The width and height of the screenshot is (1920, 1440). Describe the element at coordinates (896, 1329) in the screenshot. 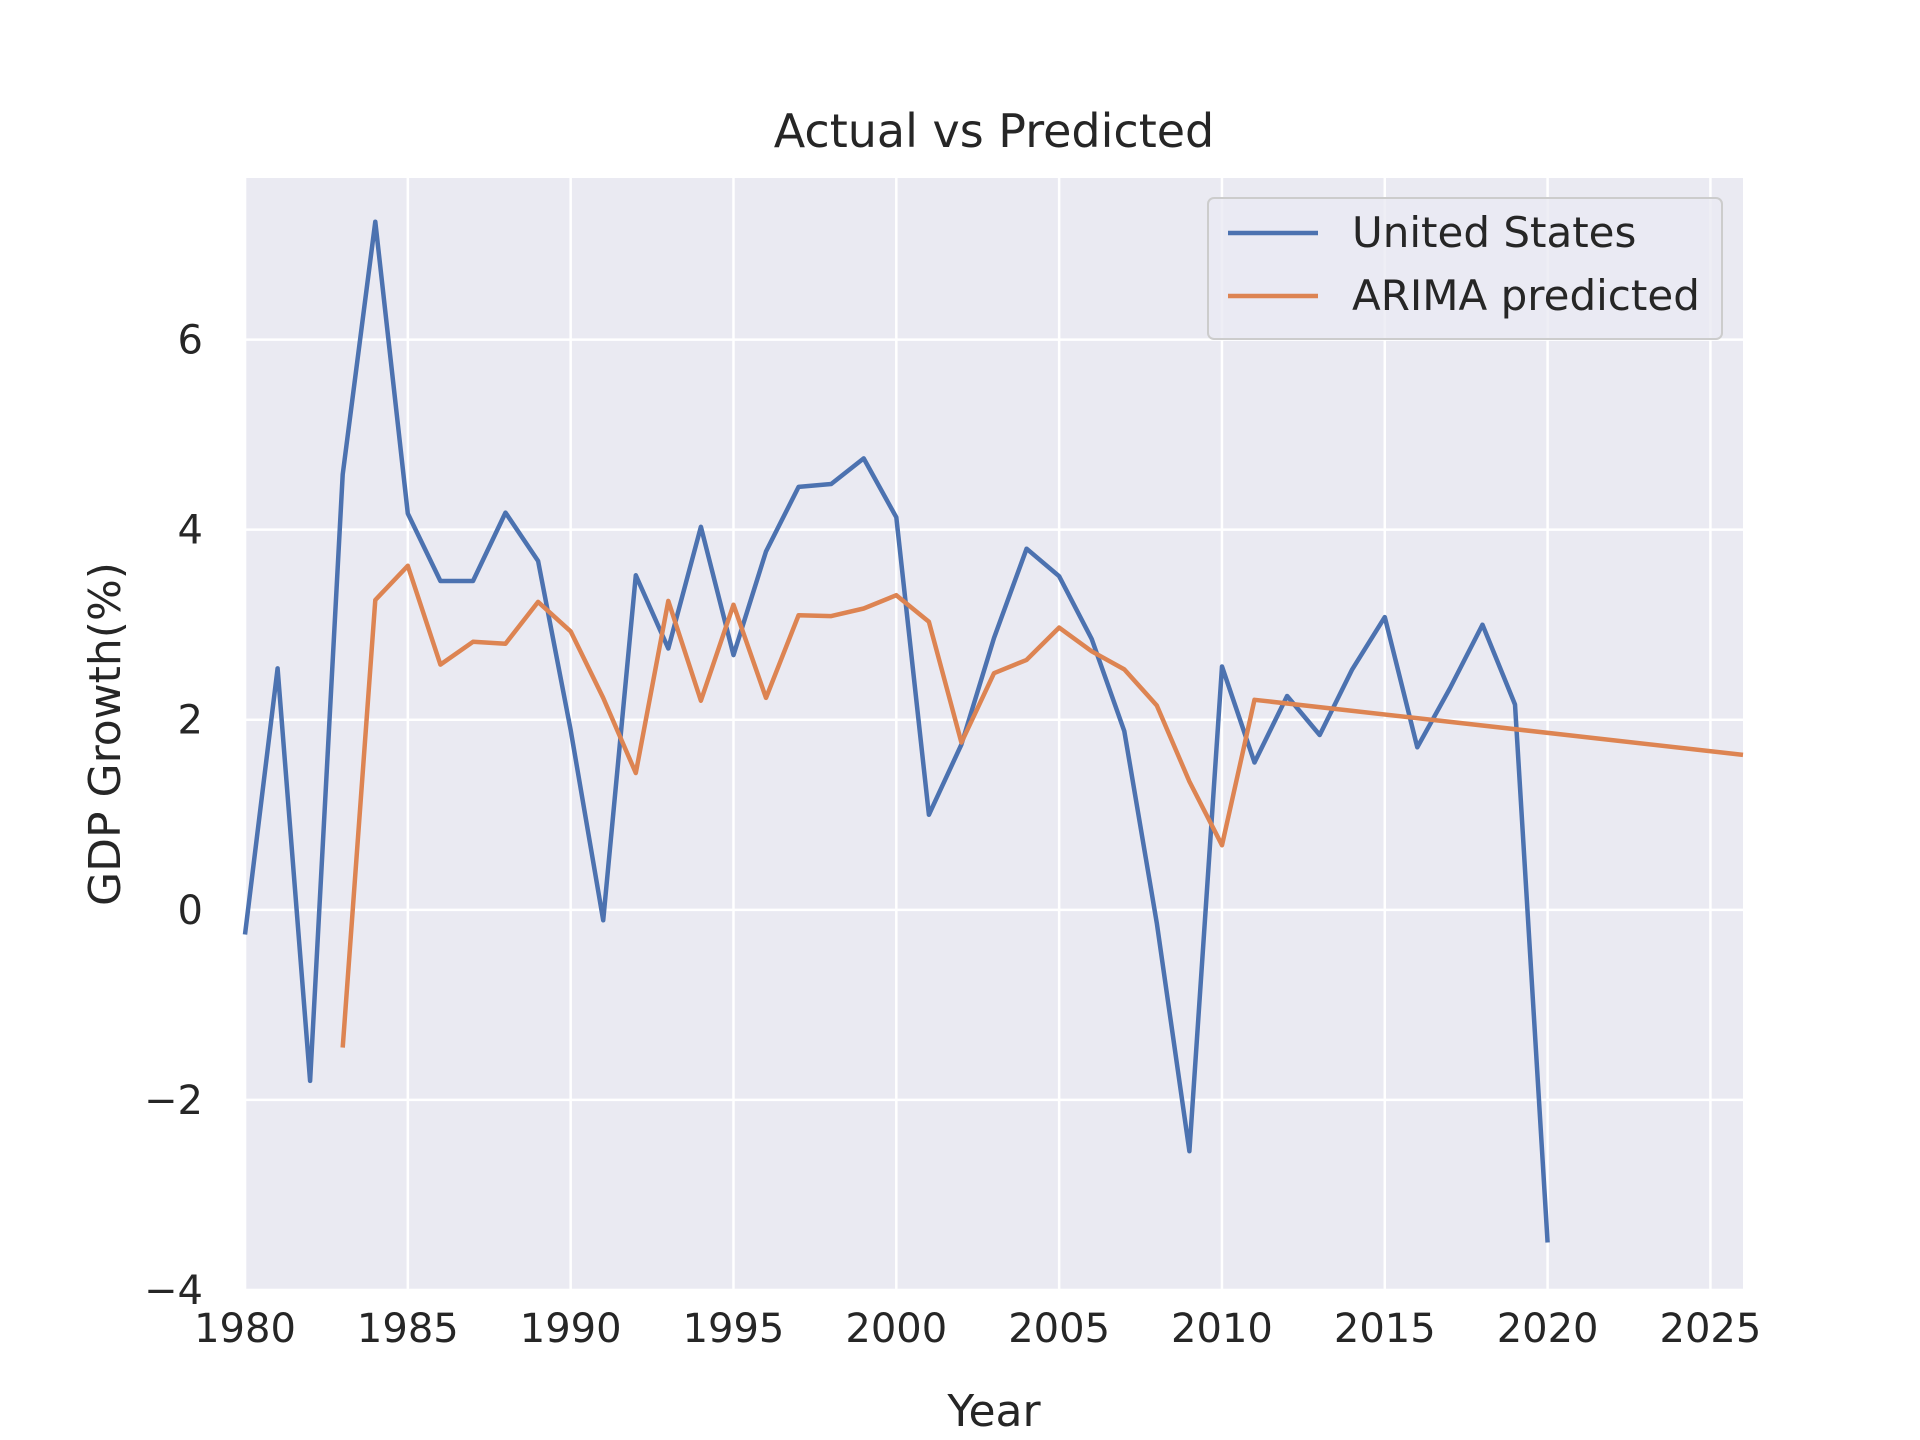

I see `x-tick-label: 2000` at that location.